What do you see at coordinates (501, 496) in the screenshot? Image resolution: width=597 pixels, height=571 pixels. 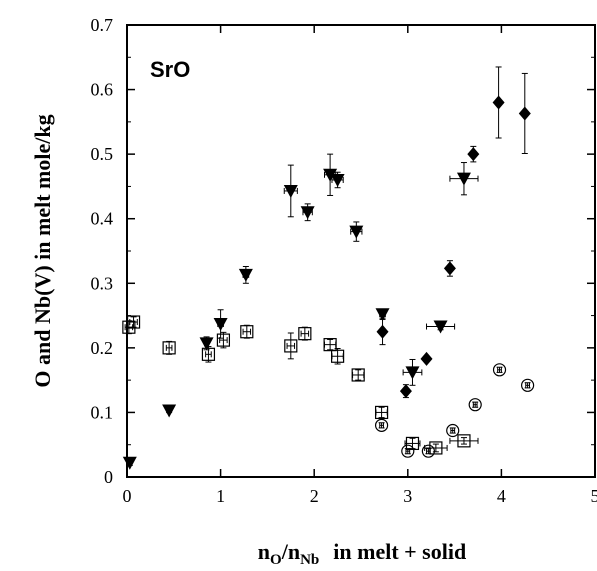 I see `x-tick-label: 4` at bounding box center [501, 496].